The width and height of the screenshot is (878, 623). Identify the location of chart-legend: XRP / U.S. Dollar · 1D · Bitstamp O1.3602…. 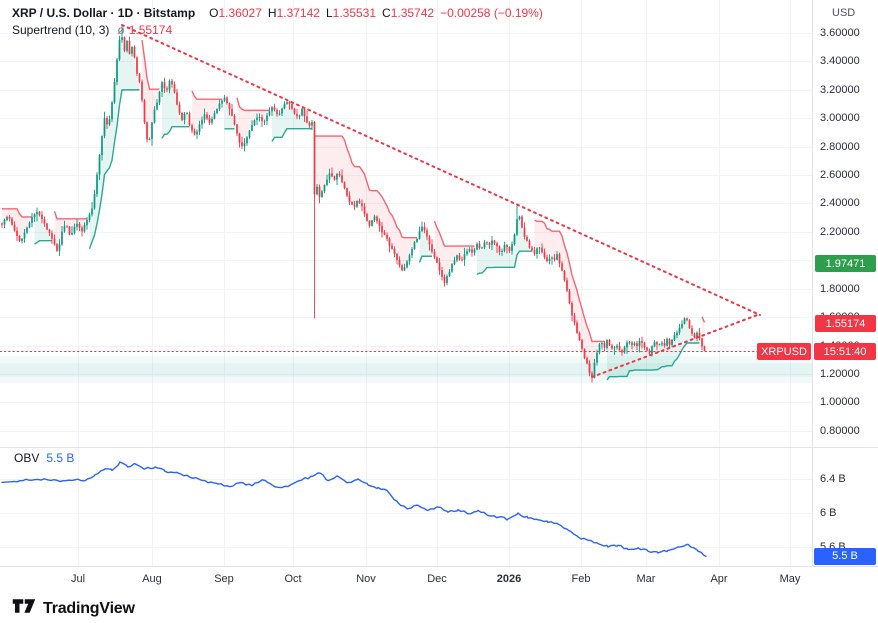
(277, 22).